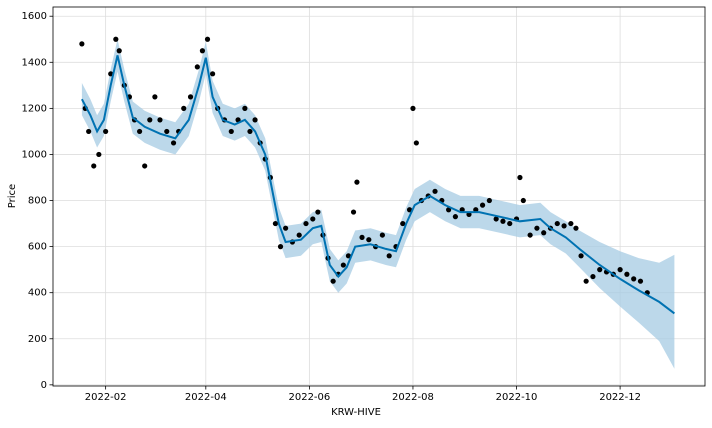 This screenshot has height=428, width=712. Describe the element at coordinates (34, 108) in the screenshot. I see `y-tick-label: 1200` at that location.